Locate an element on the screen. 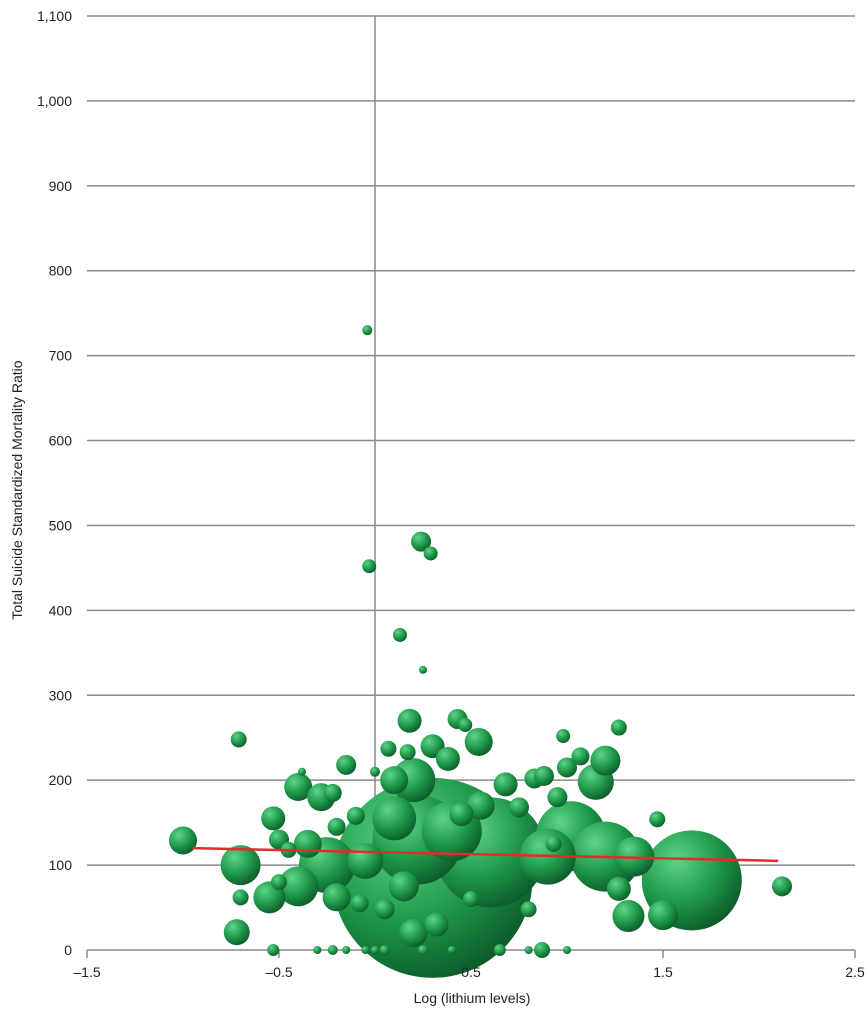 This screenshot has height=1019, width=868. y-tick-label: 1,100 is located at coordinates (54, 16).